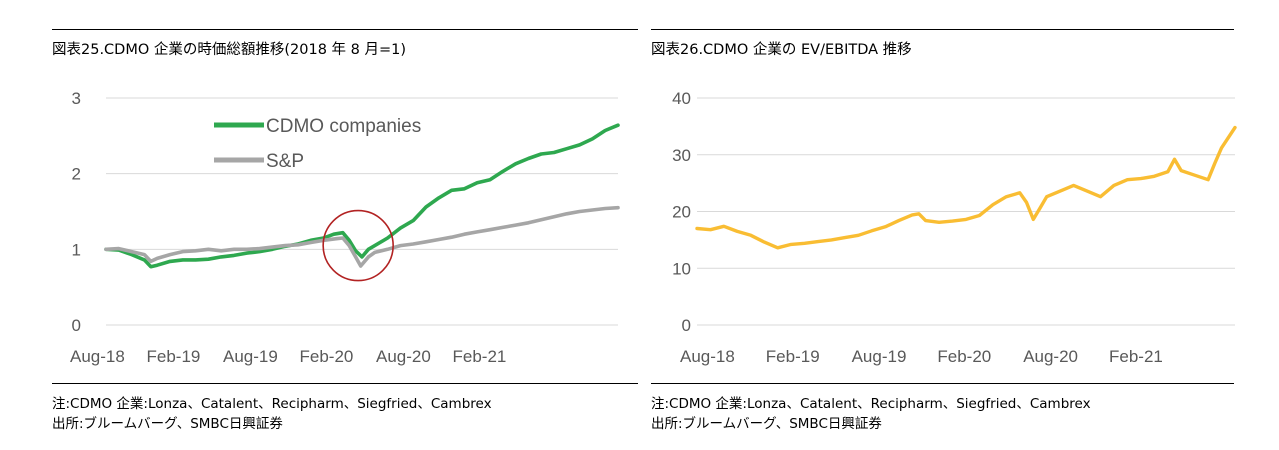 The width and height of the screenshot is (1279, 450). What do you see at coordinates (76, 249) in the screenshot?
I see `y-tick-label: 1` at bounding box center [76, 249].